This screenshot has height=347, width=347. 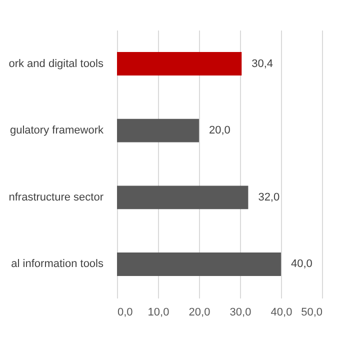 I want to click on data-label: 40,0, so click(x=301, y=264).